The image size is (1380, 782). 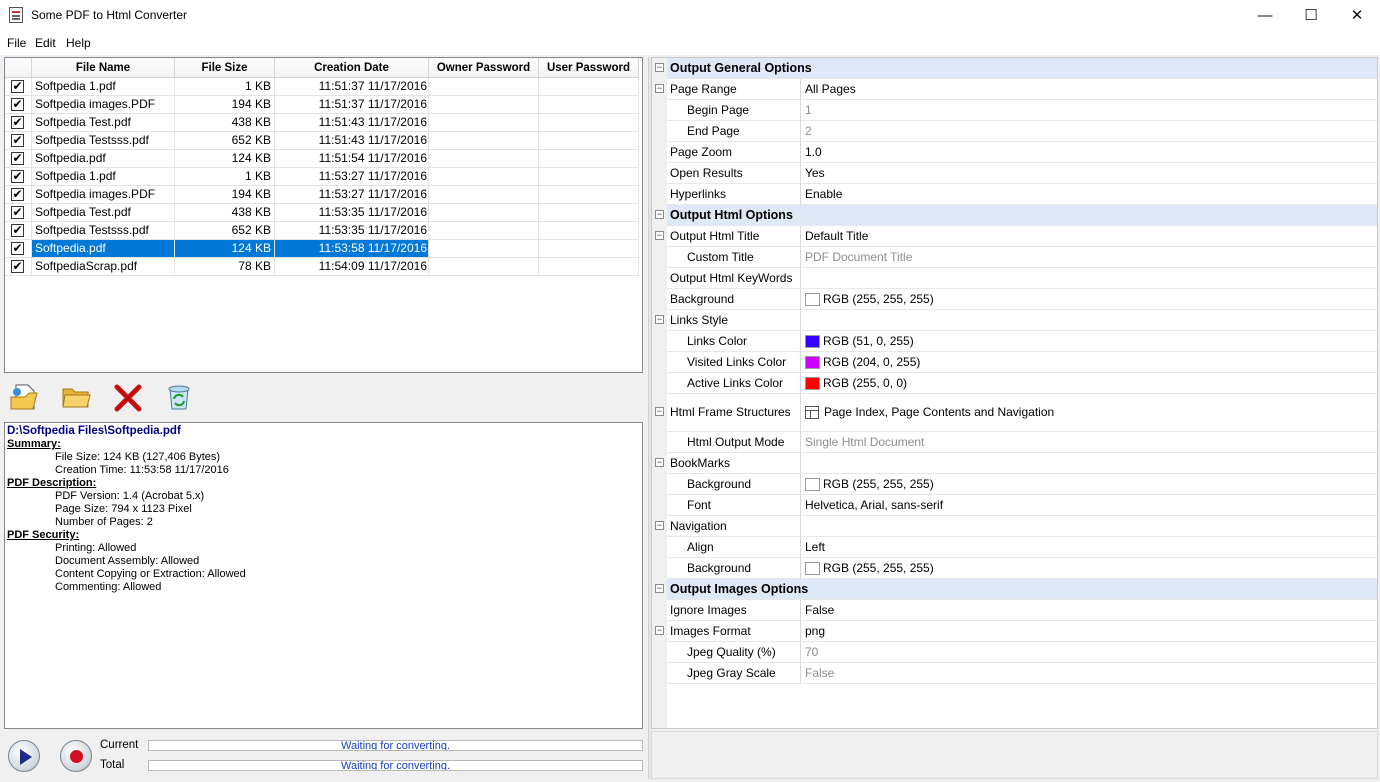 What do you see at coordinates (1014, 442) in the screenshot?
I see `property-row: Html Output Mode Single Html Document` at bounding box center [1014, 442].